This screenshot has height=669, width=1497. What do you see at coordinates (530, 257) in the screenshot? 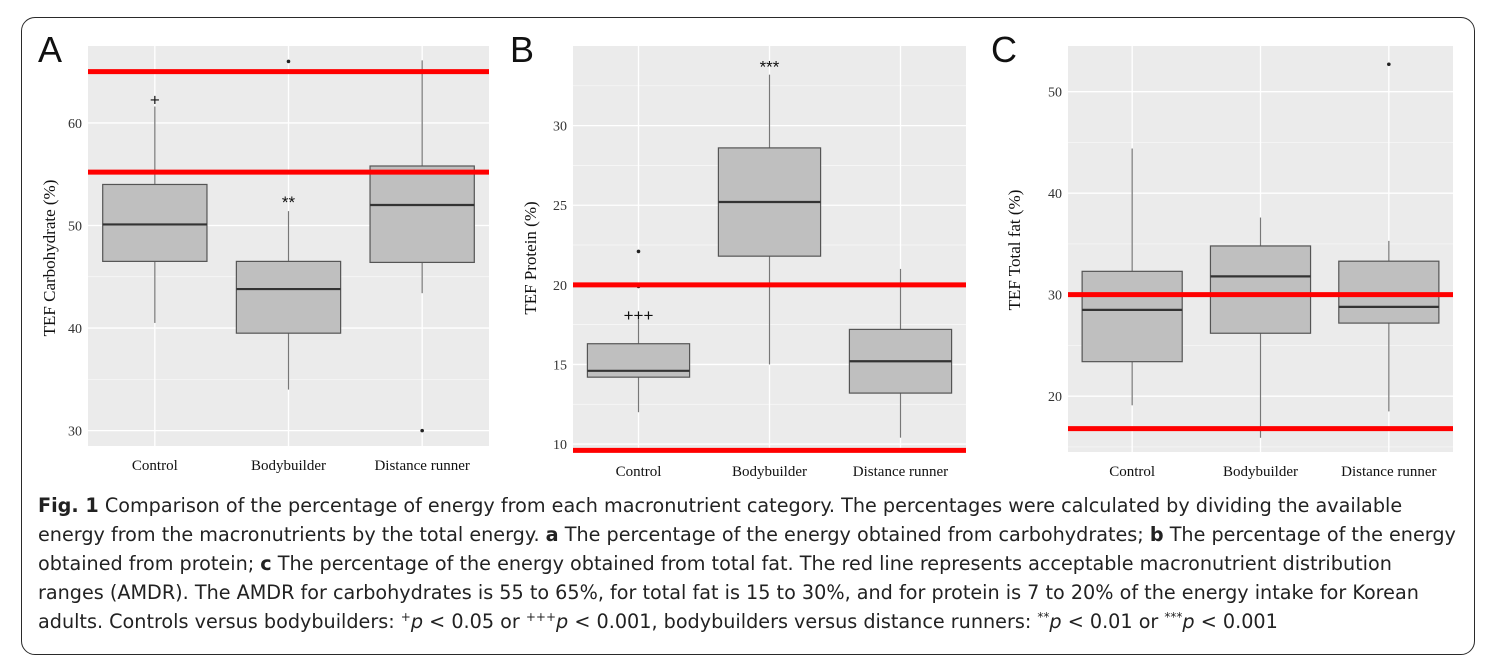
I see `panel-b-ylabel: TEF Protein (%)` at bounding box center [530, 257].